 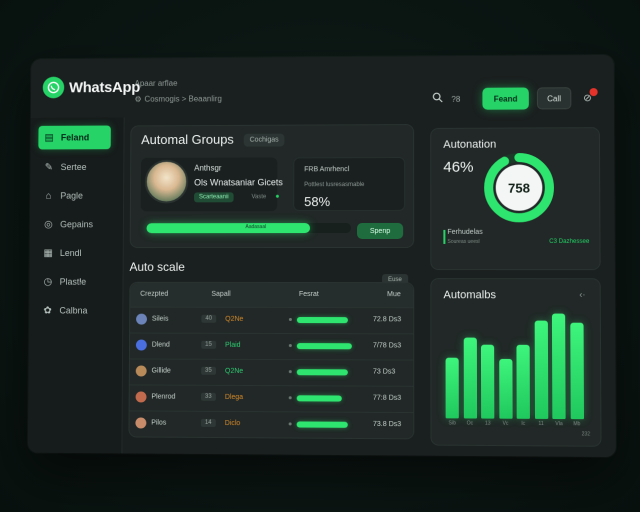 What do you see at coordinates (437, 99) in the screenshot?
I see `search-icon` at bounding box center [437, 99].